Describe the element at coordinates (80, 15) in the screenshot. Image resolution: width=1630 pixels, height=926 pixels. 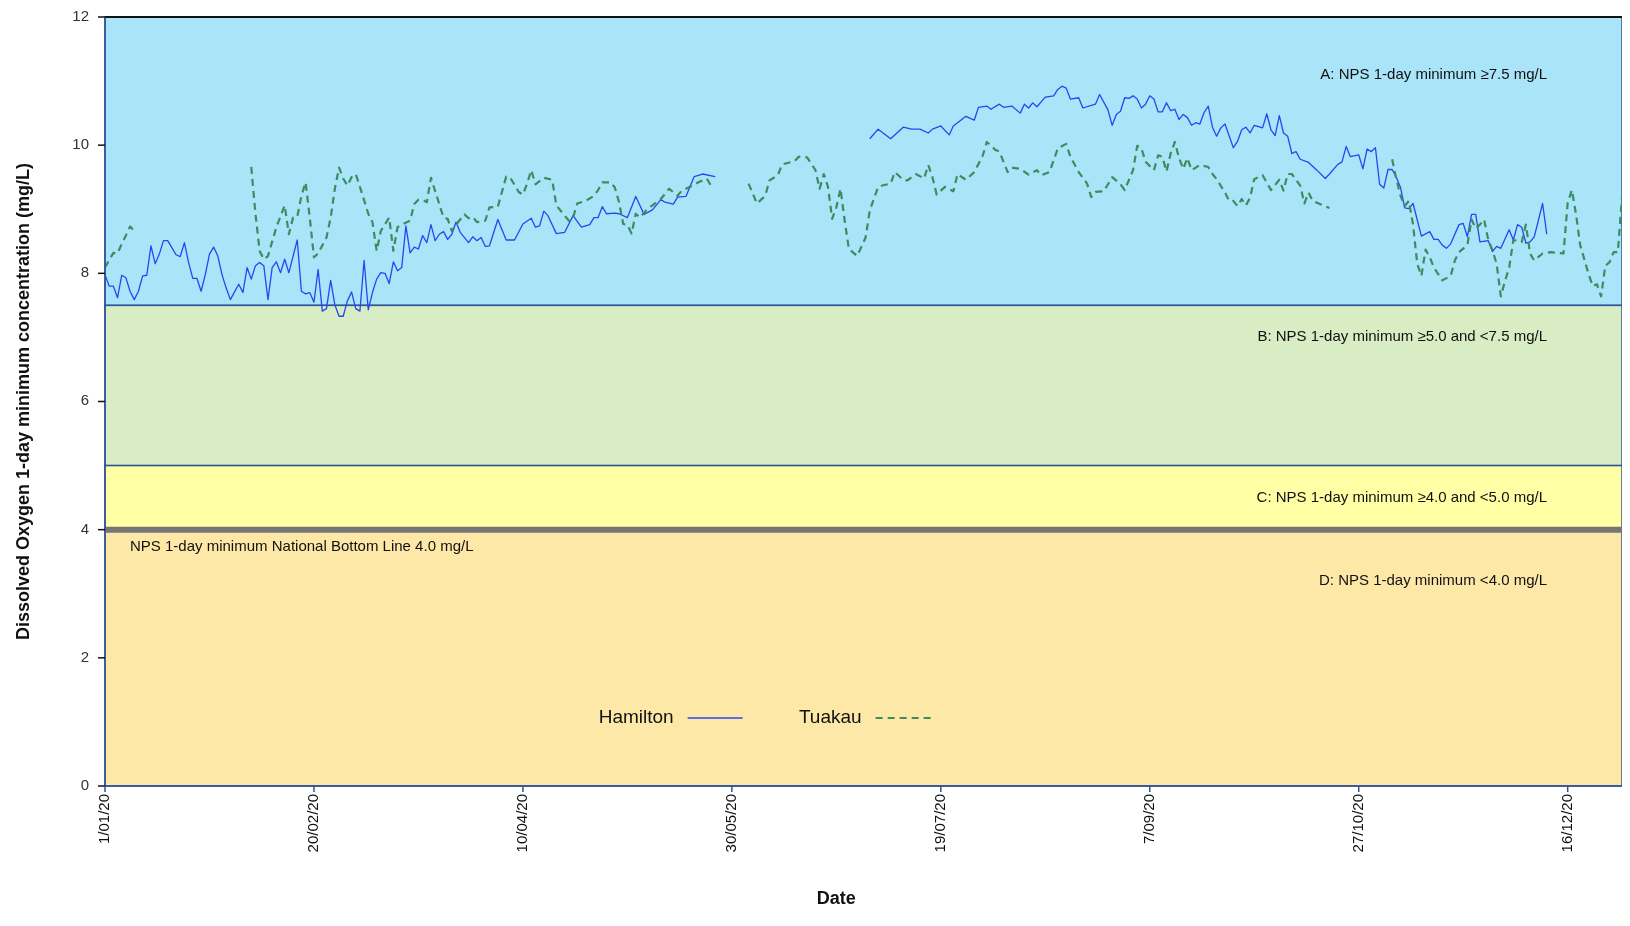
I see `y-tick-label: 12` at that location.